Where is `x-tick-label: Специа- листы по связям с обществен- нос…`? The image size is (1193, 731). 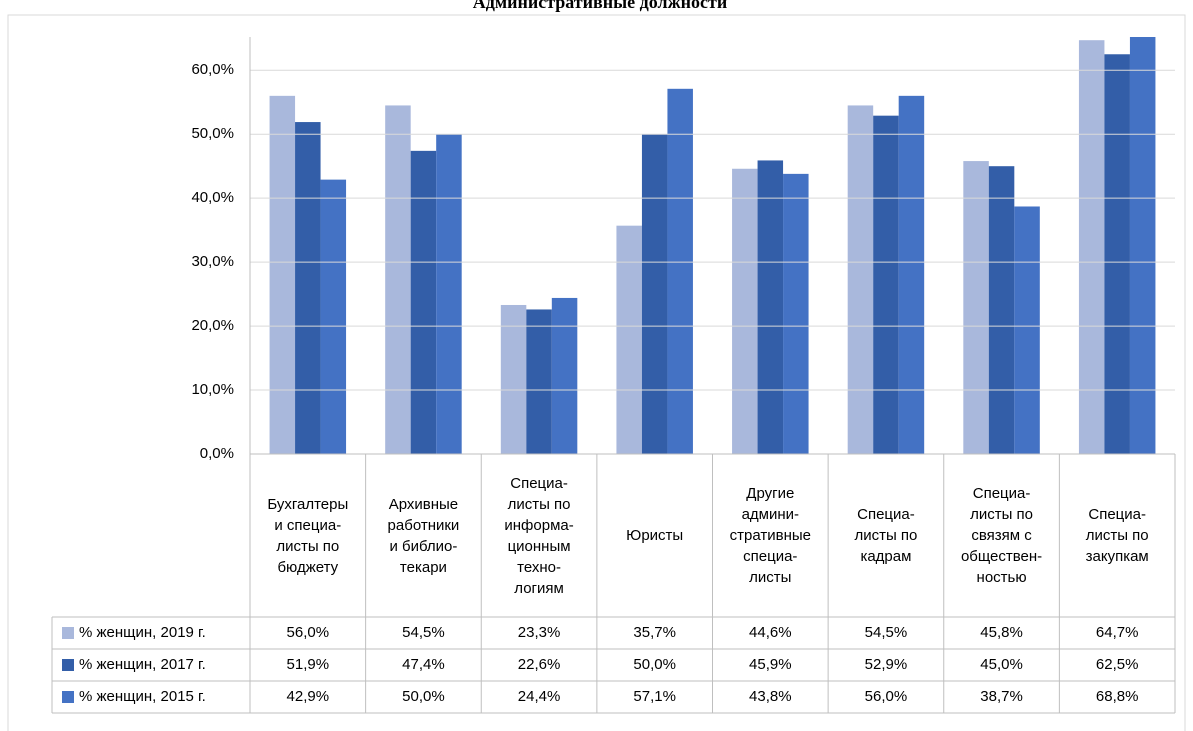
x-tick-label: Специа- листы по связям с обществен- нос… is located at coordinates (1001, 535).